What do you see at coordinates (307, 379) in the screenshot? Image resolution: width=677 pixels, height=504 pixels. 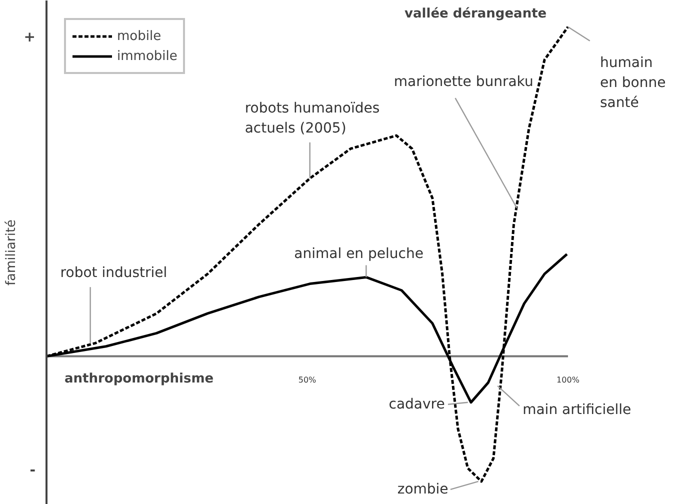 I see `x-tick-label: 50%` at bounding box center [307, 379].